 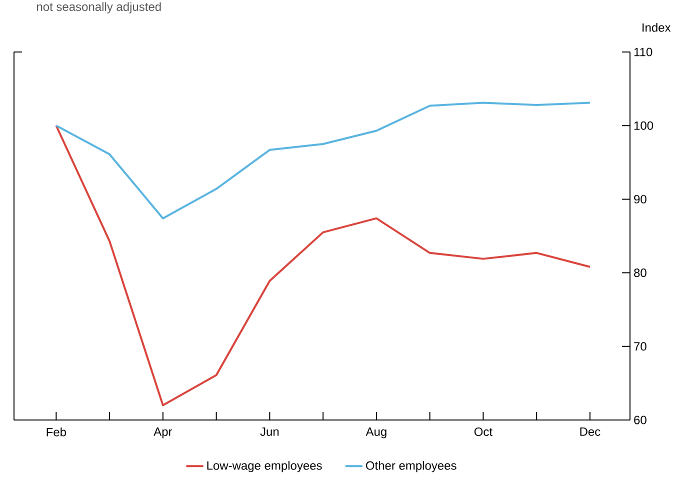 I want to click on x-tick-label: Aug, so click(x=376, y=433).